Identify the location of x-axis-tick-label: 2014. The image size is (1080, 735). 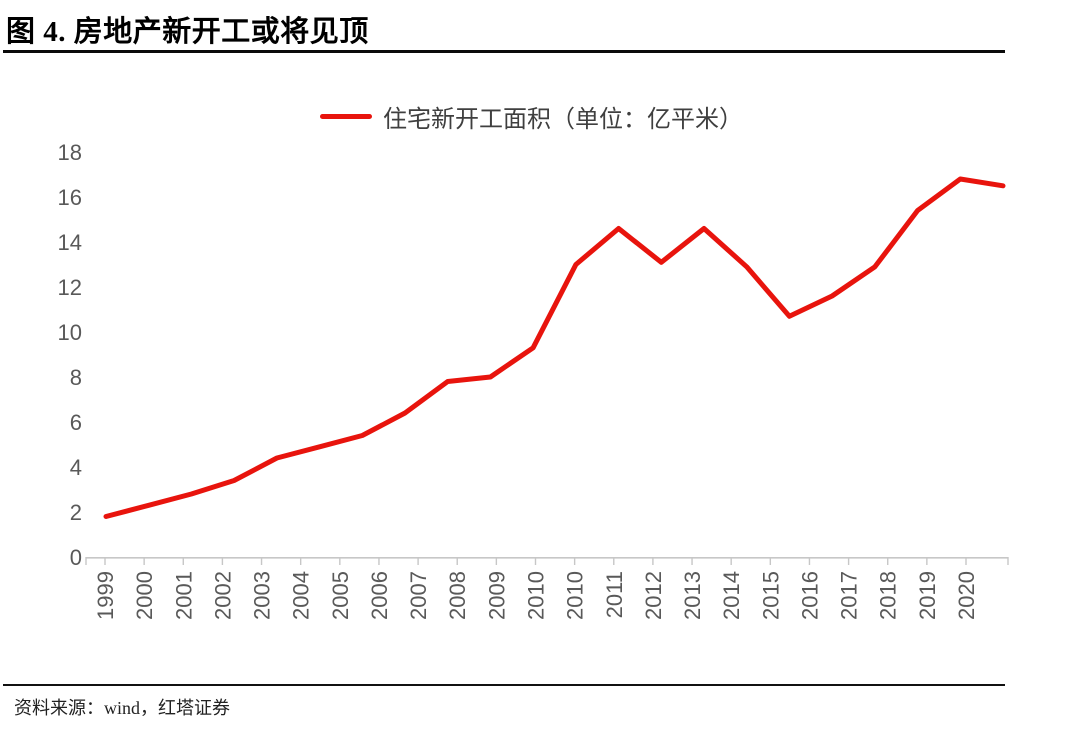
(731, 595).